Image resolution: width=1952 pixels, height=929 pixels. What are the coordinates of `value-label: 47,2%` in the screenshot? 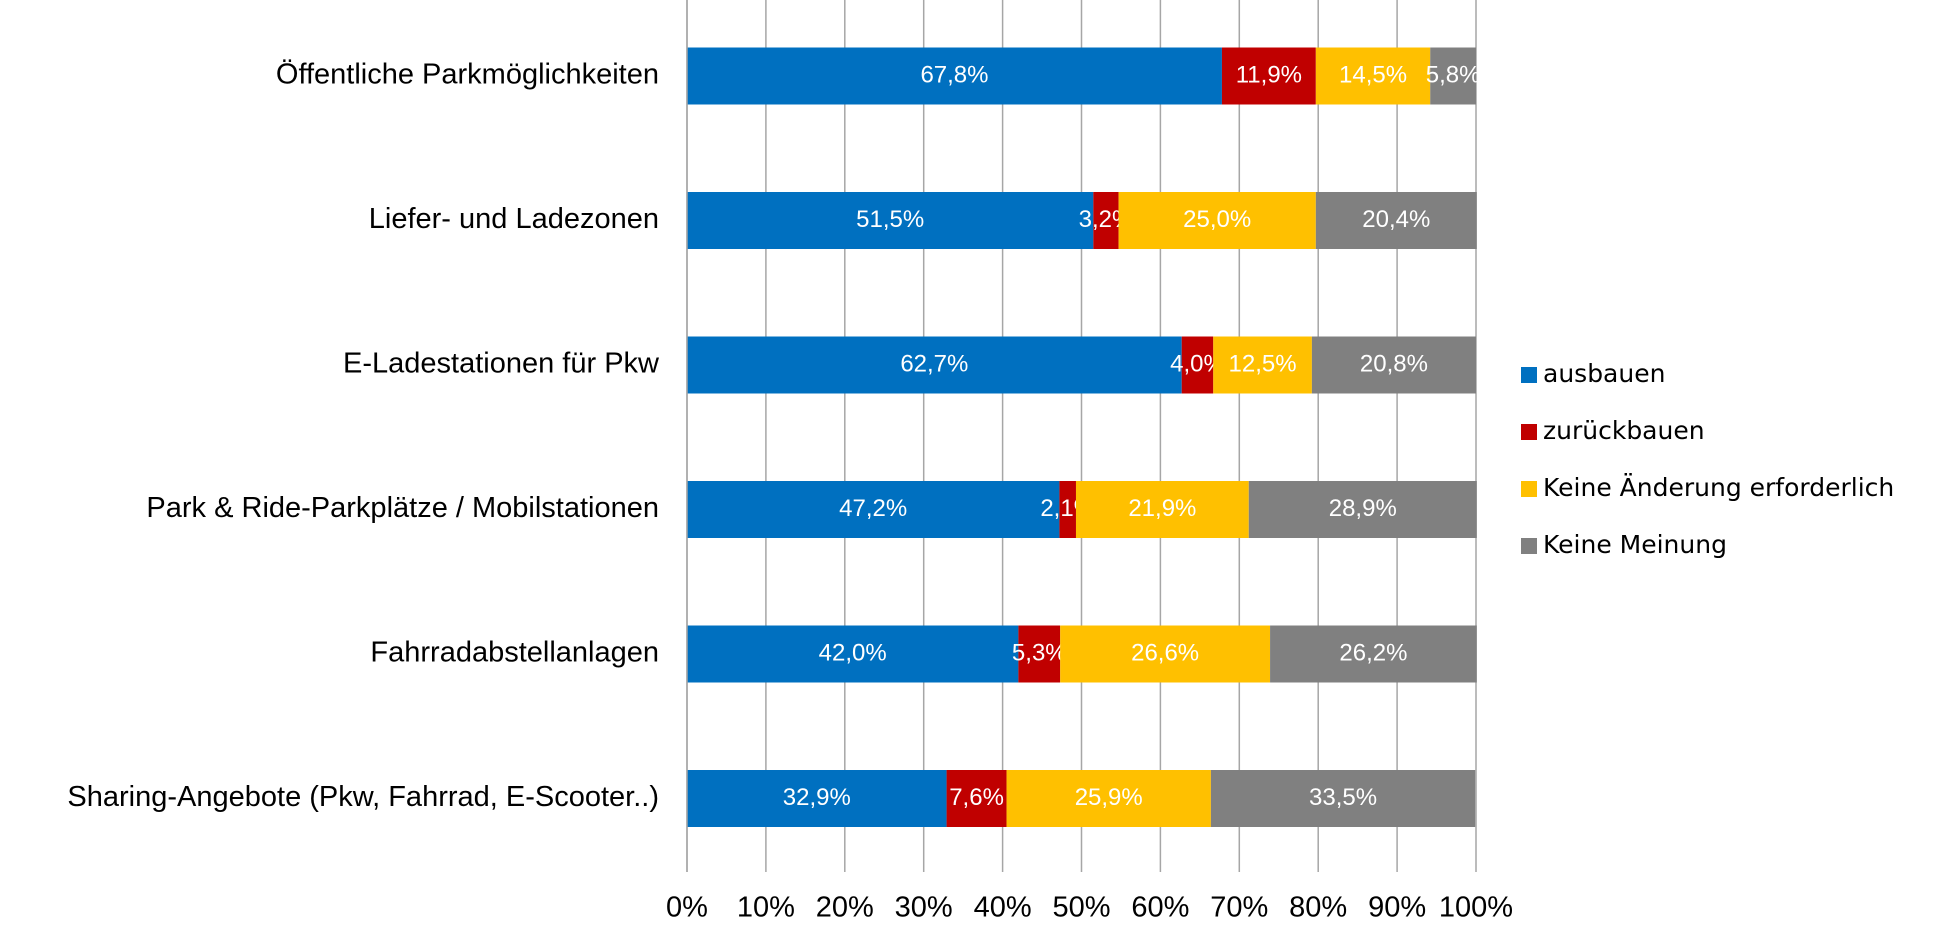 It's located at (873, 508).